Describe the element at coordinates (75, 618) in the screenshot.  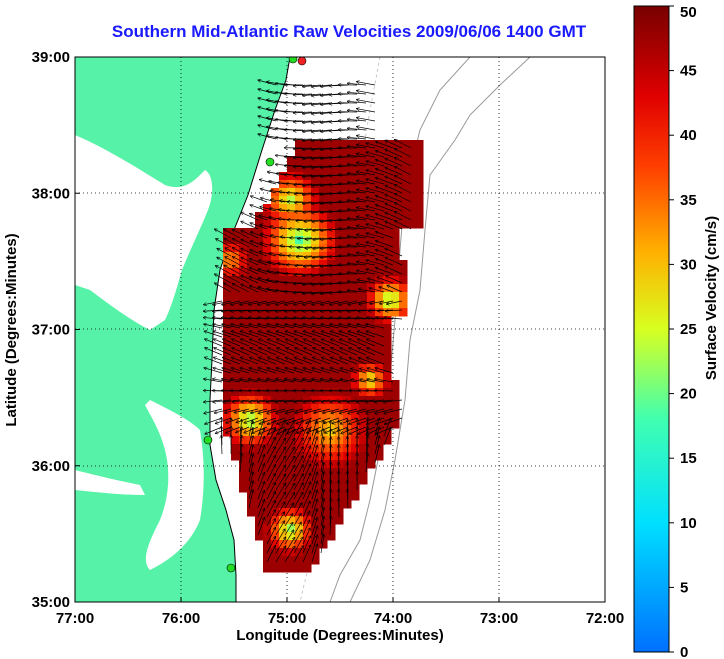
I see `lon-tick-label: 77:00` at that location.